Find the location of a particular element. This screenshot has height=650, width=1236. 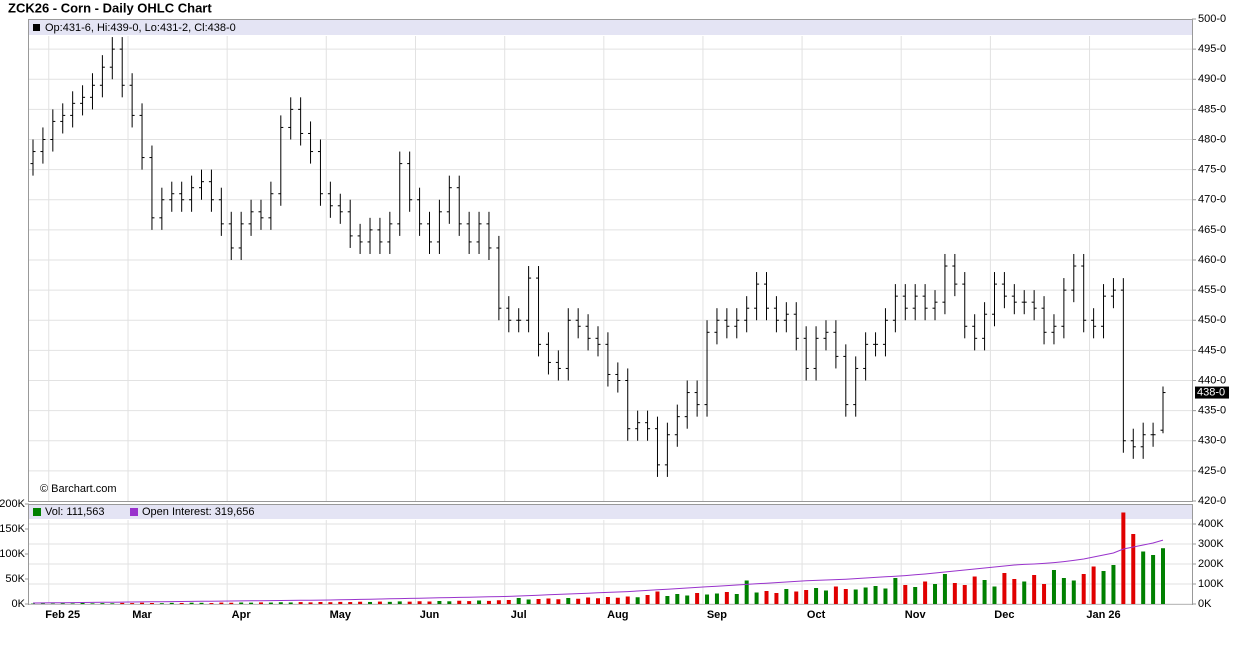

legend-swatch is located at coordinates (134, 512).